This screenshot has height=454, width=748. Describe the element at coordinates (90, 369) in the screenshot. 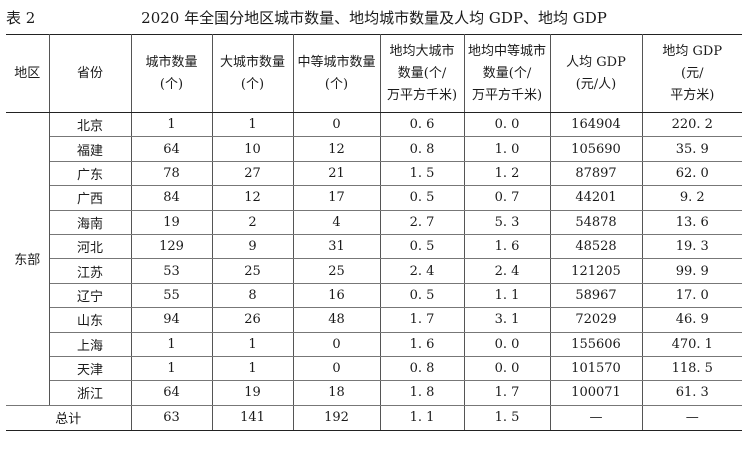

I see `province-cell: 天津` at that location.